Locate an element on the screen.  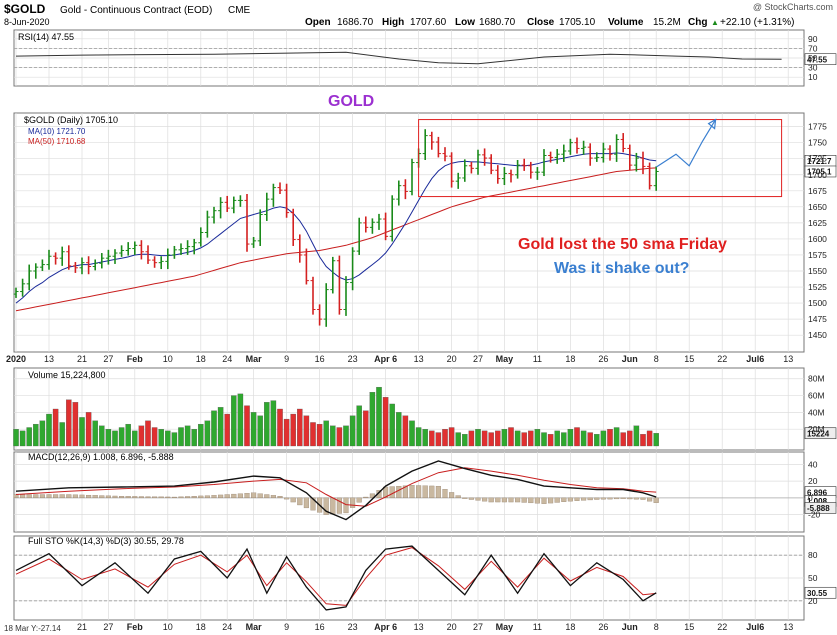
price-ytick-label: 1675 is located at coordinates (817, 191).